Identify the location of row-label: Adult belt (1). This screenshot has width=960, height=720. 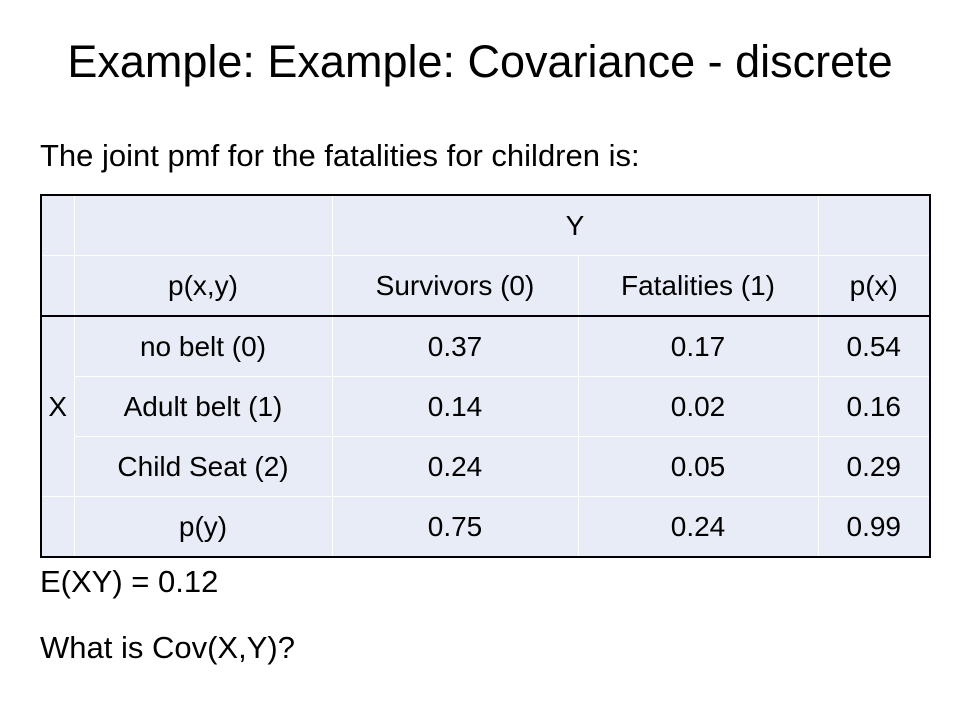
(203, 406).